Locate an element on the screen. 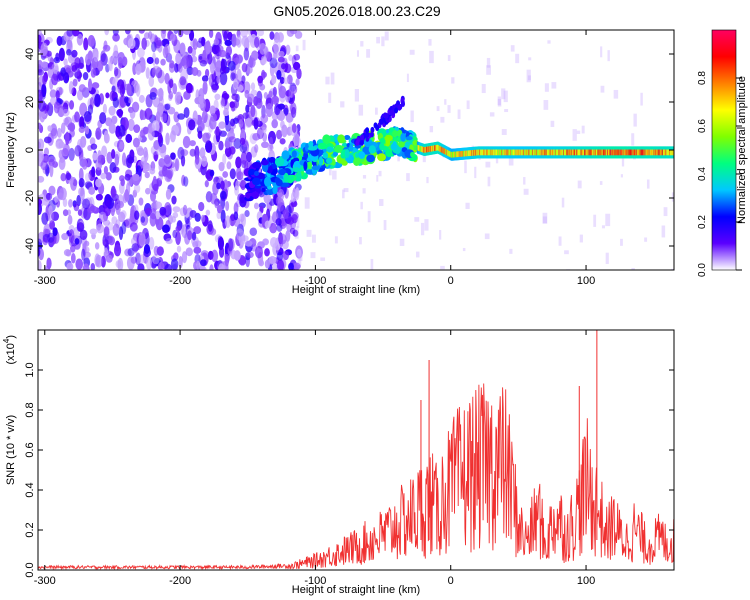  spectrogram-x-tick-label: 0 is located at coordinates (451, 281).